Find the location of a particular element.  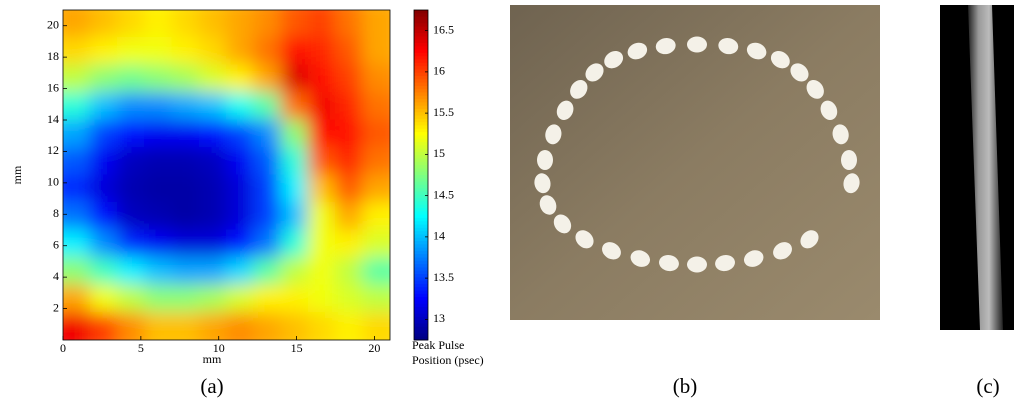

colorbar-frame is located at coordinates (421, 175).